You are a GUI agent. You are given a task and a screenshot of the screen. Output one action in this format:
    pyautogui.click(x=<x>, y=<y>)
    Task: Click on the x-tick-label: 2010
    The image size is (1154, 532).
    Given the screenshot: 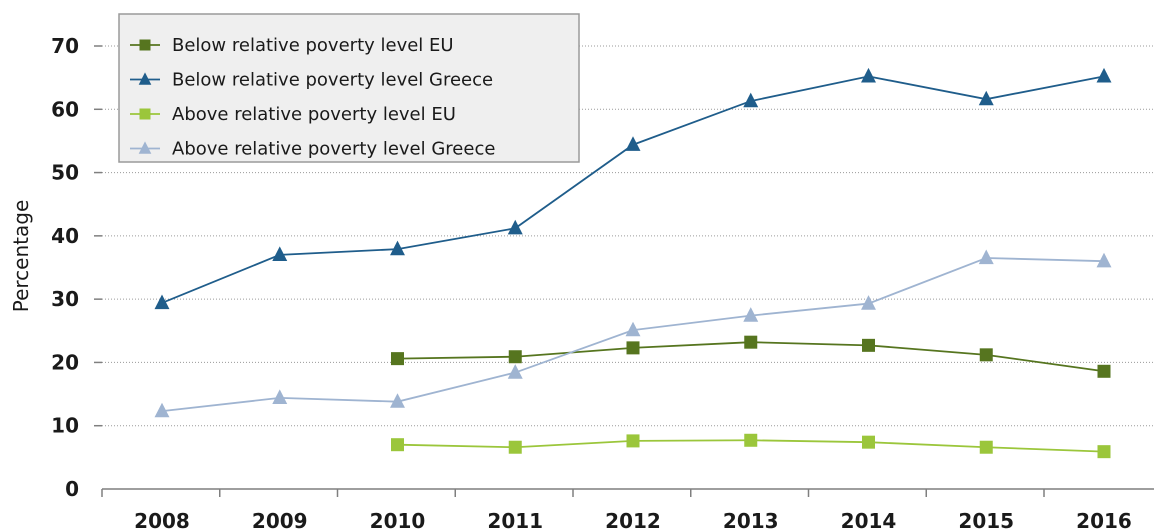 What is the action you would take?
    pyautogui.click(x=398, y=520)
    